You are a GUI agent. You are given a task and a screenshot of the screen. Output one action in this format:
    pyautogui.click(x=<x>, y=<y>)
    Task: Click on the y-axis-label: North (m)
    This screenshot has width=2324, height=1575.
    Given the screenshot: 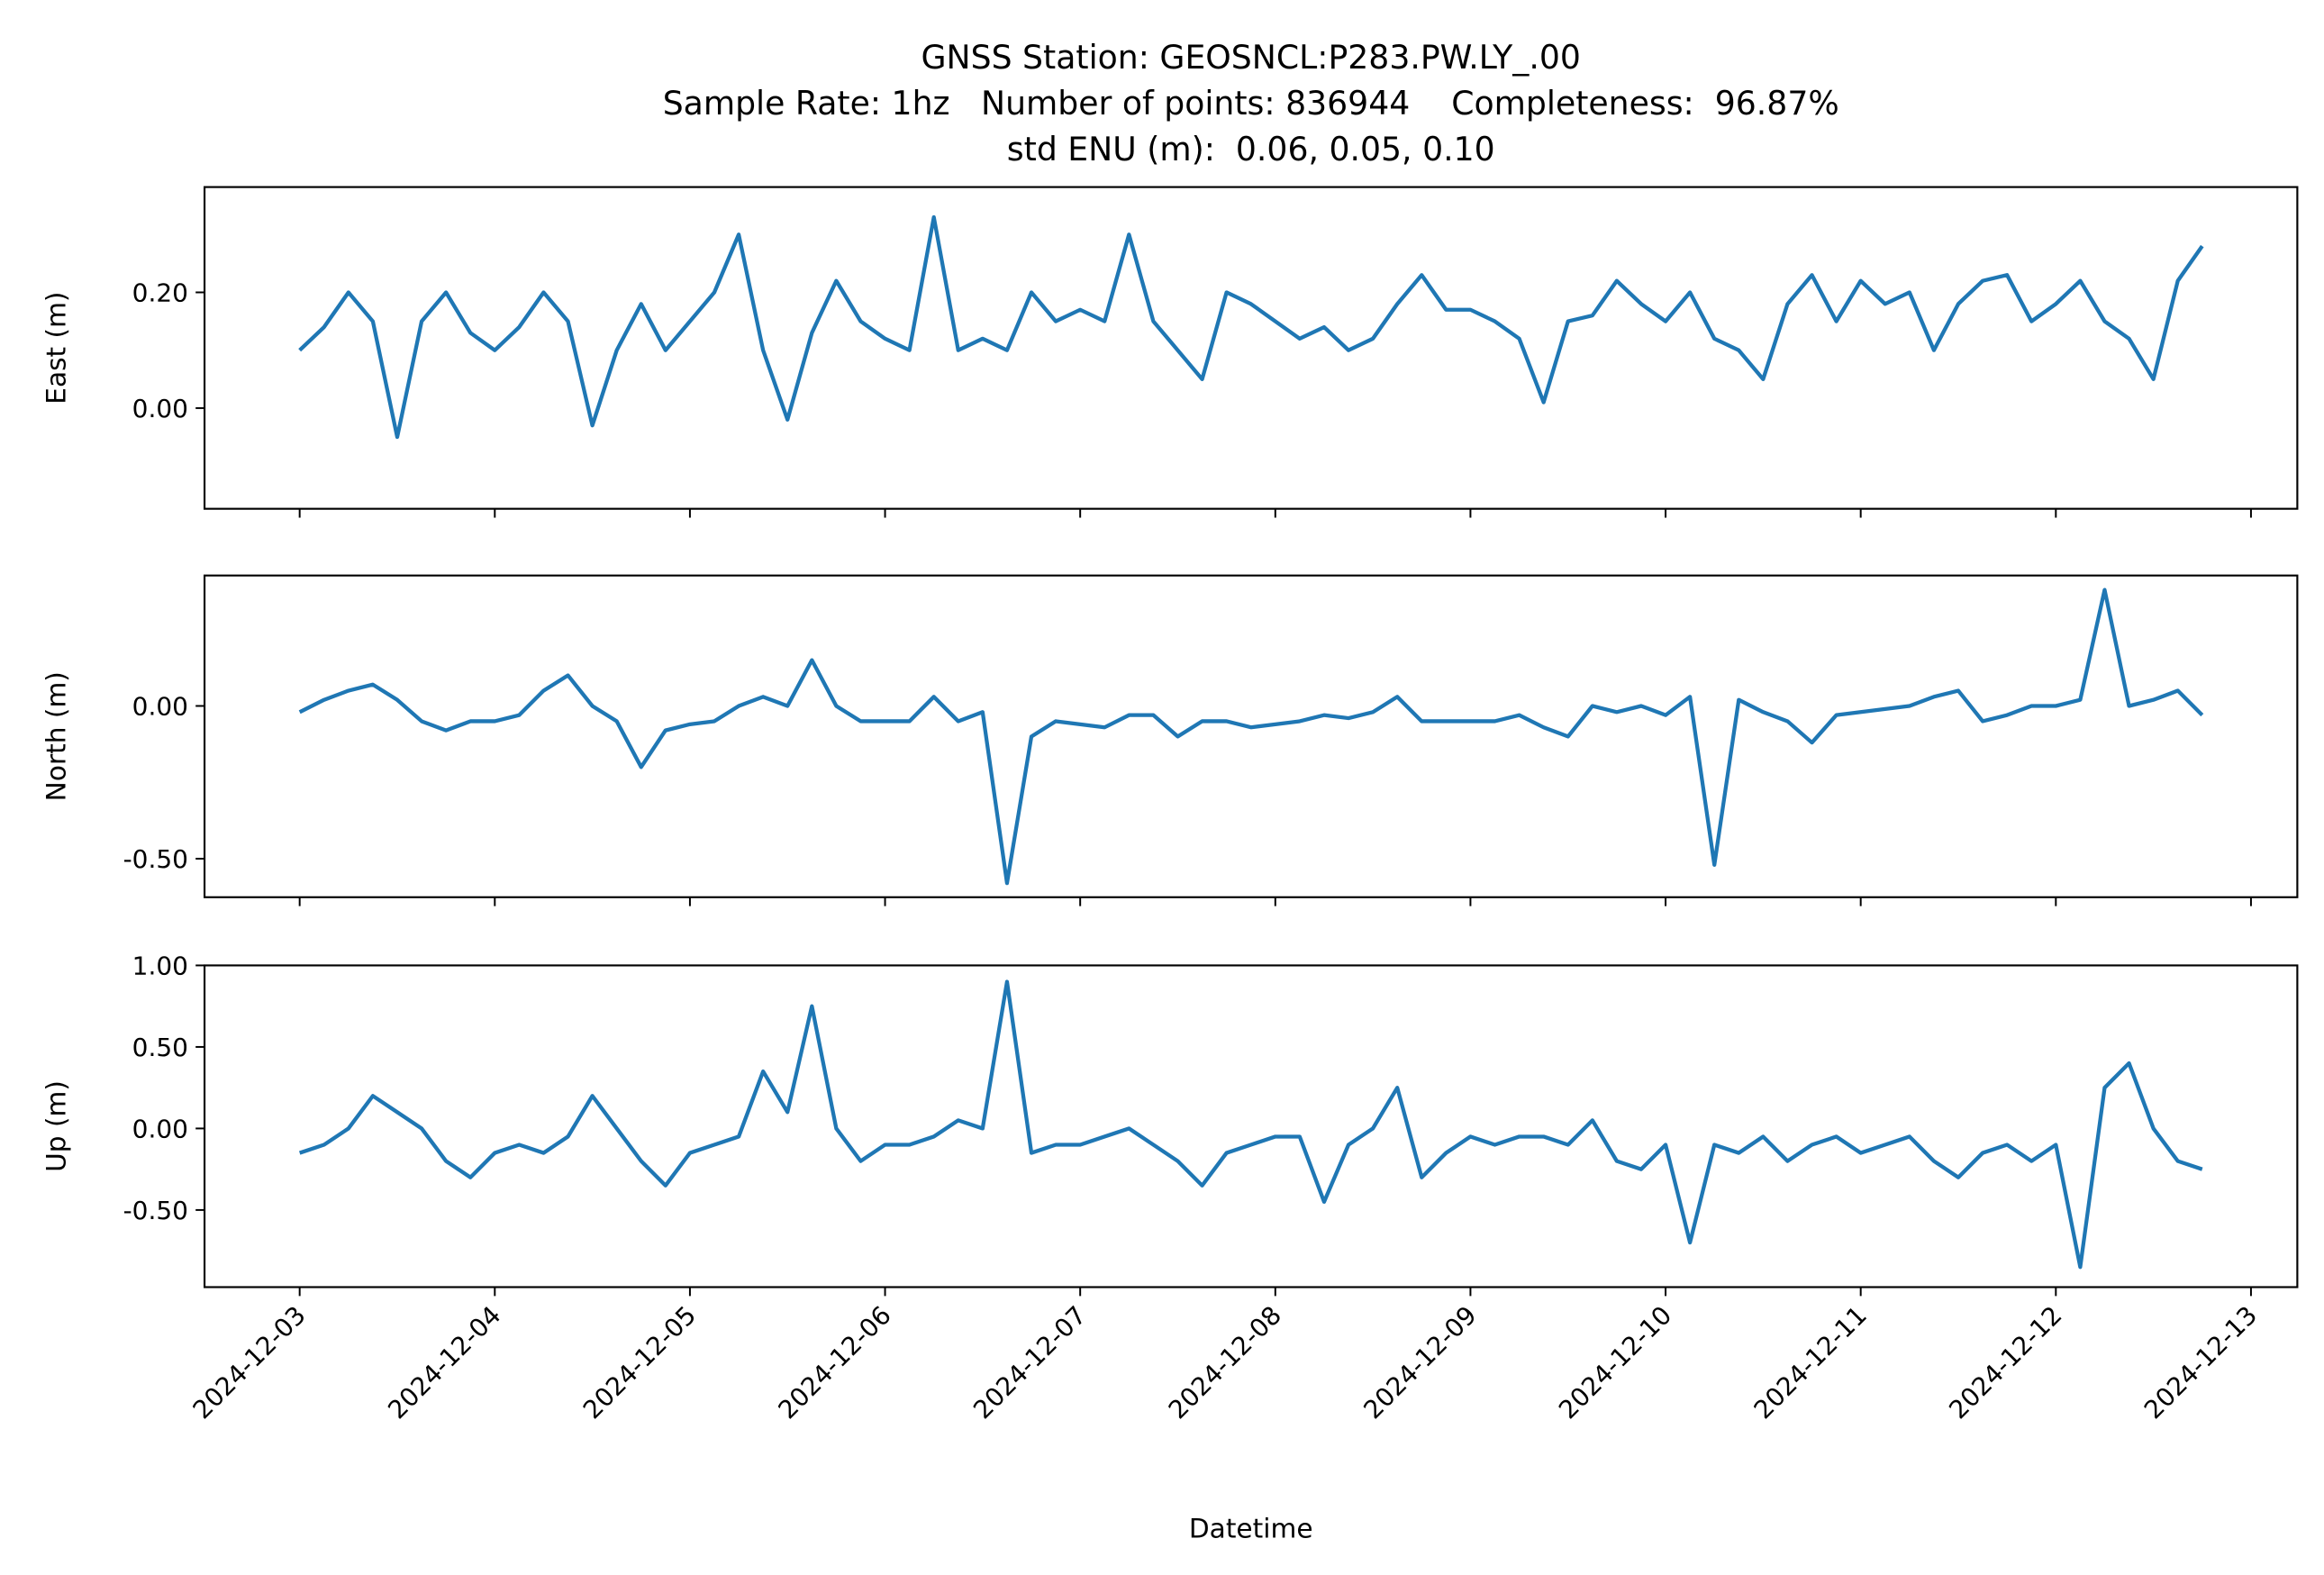 What is the action you would take?
    pyautogui.click(x=56, y=736)
    